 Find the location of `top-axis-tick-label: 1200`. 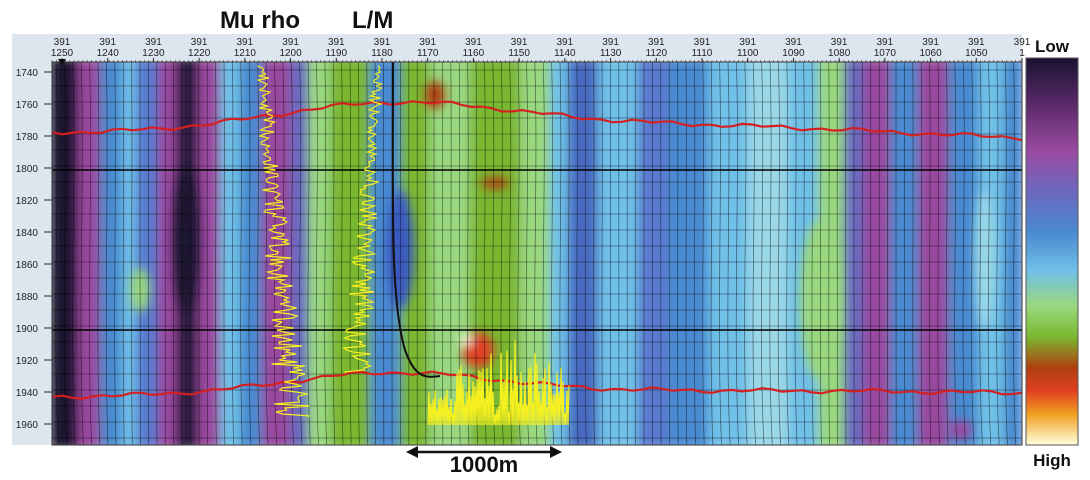

top-axis-tick-label: 1200 is located at coordinates (290, 53).